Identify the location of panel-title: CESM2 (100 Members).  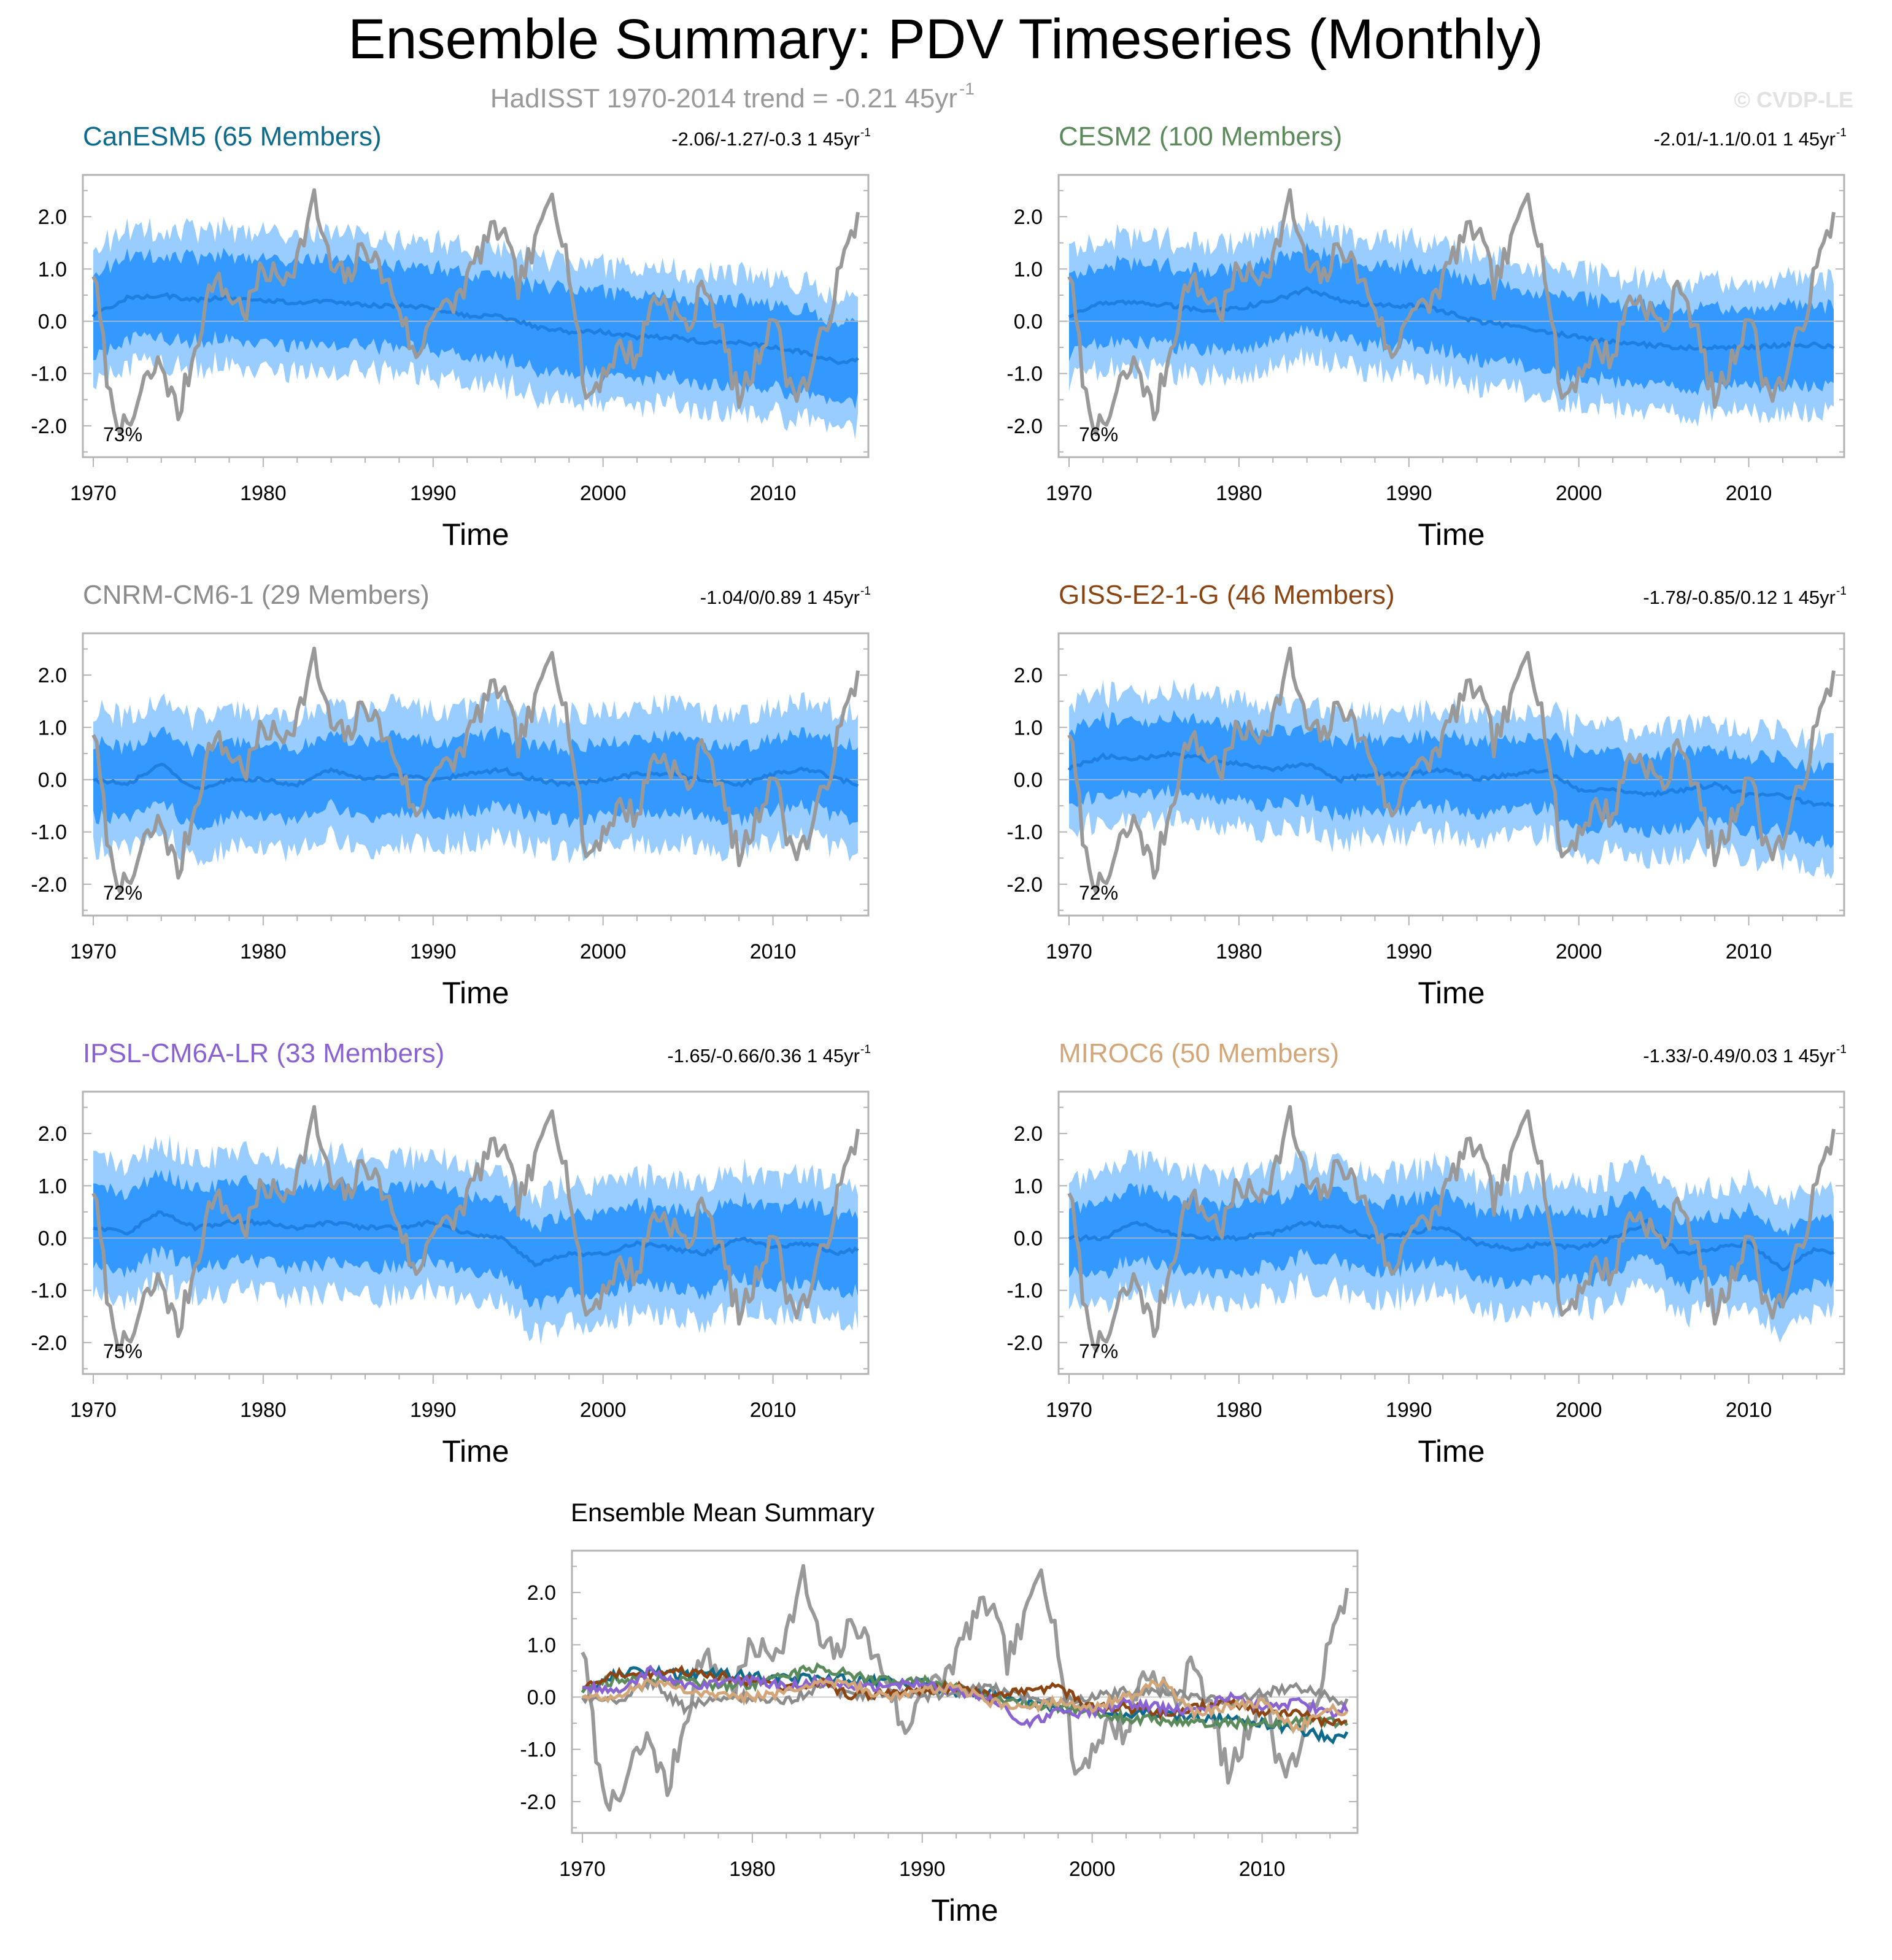
(1200, 137).